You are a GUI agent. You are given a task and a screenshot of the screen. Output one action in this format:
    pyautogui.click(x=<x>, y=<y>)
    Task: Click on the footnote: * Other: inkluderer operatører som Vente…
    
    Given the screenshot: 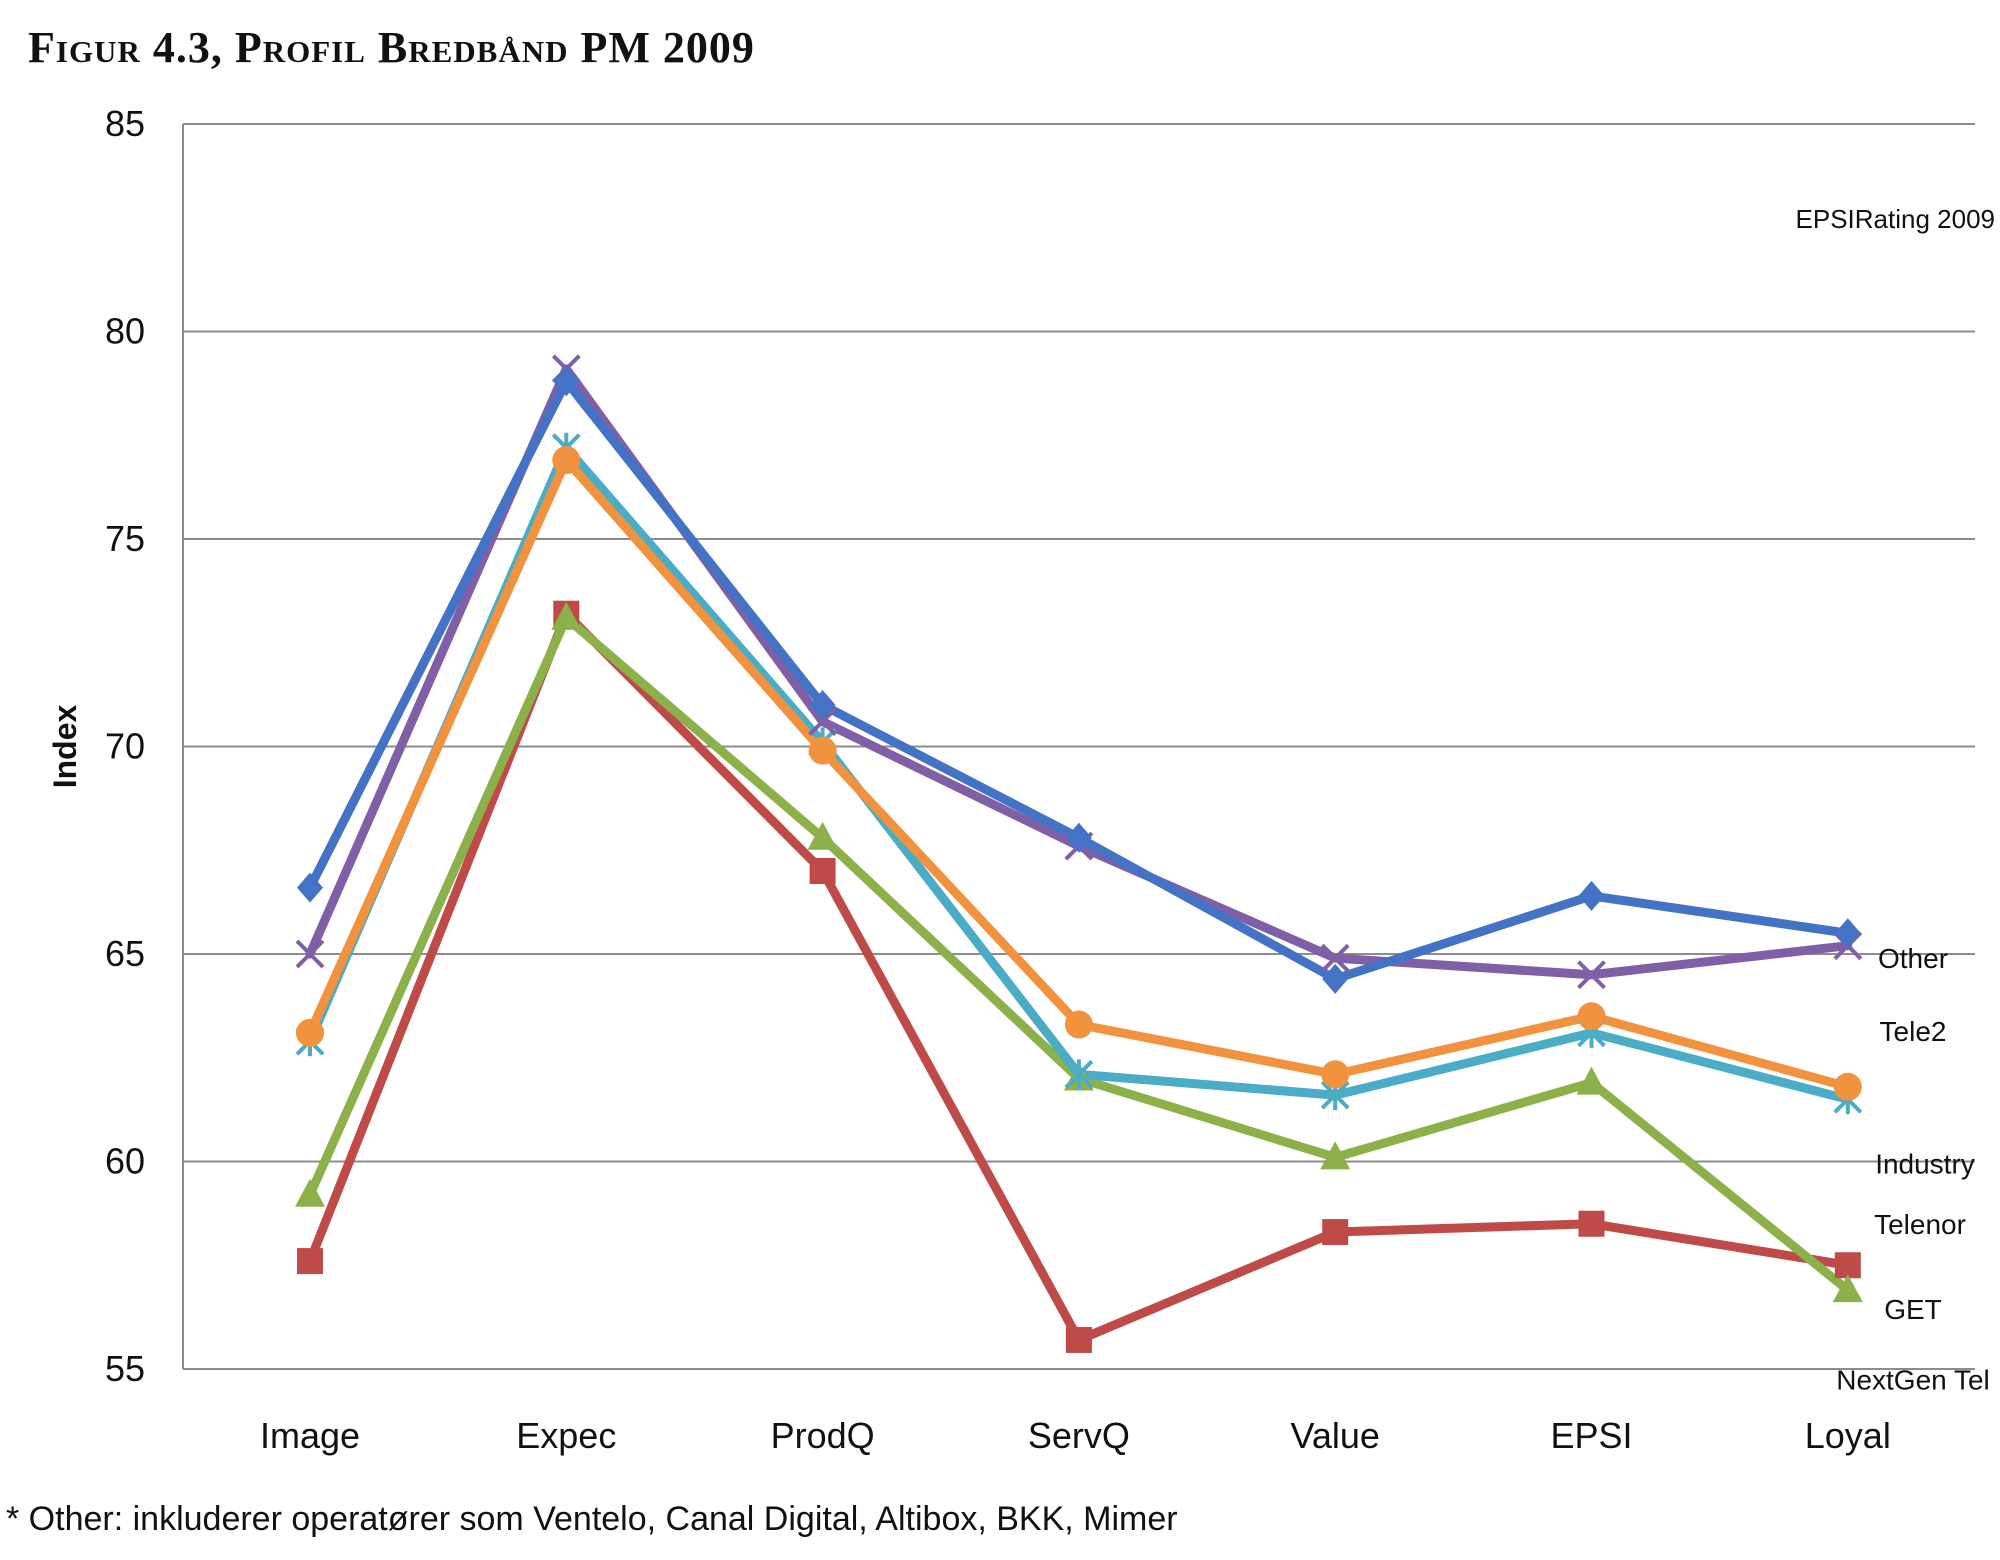 What is the action you would take?
    pyautogui.click(x=592, y=1519)
    